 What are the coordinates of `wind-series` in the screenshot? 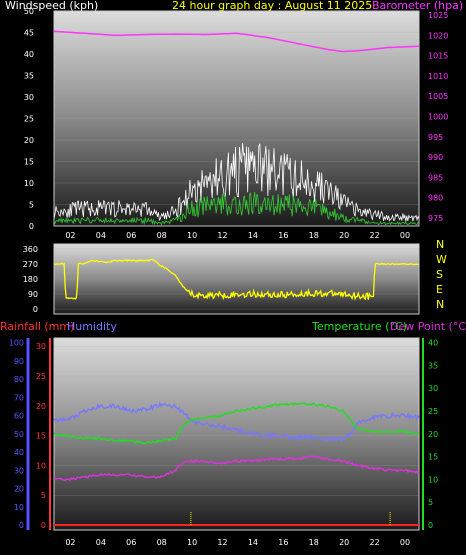 It's located at (236, 184).